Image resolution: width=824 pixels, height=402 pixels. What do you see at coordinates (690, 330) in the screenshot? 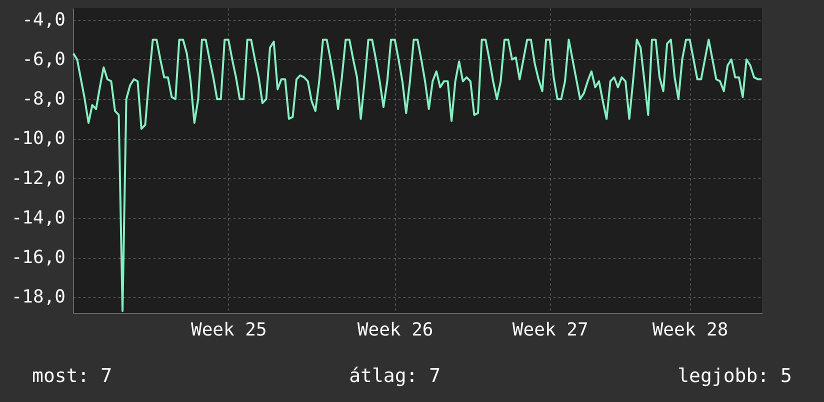
I see `x-tick-label: Week 28` at bounding box center [690, 330].